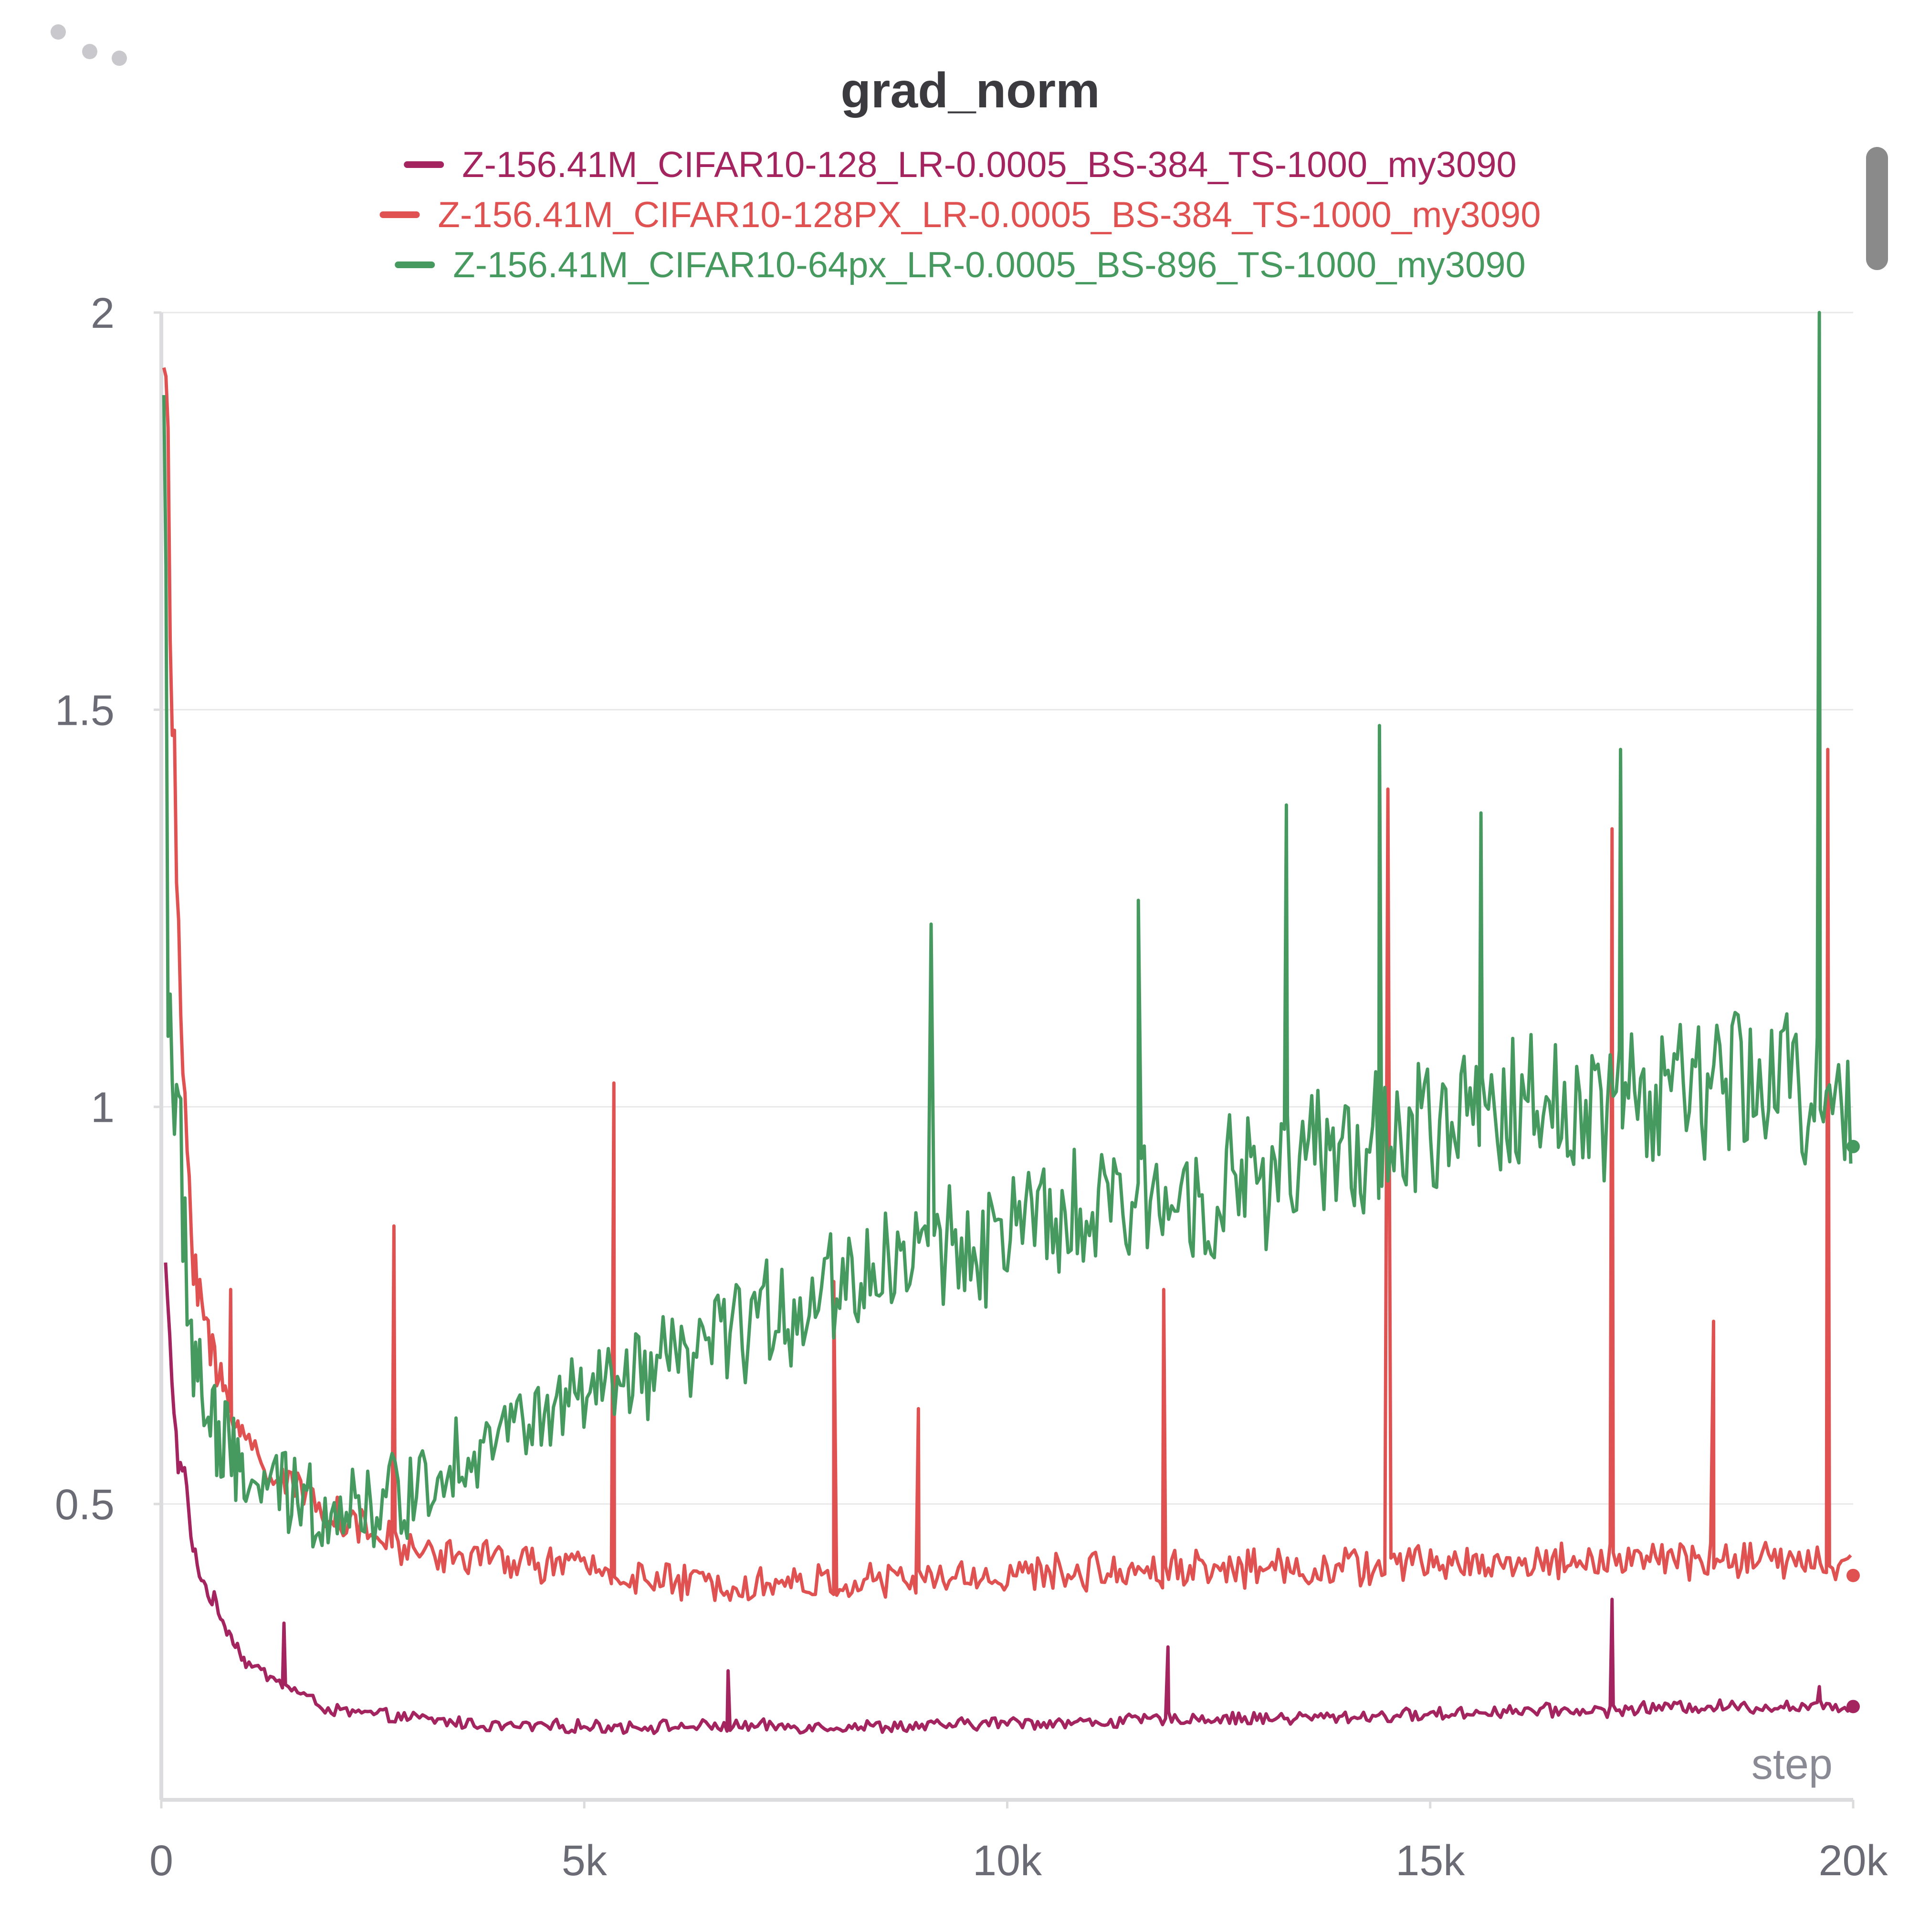 This screenshot has height=1932, width=1930. What do you see at coordinates (103, 1108) in the screenshot?
I see `y-tick-label: 1` at bounding box center [103, 1108].